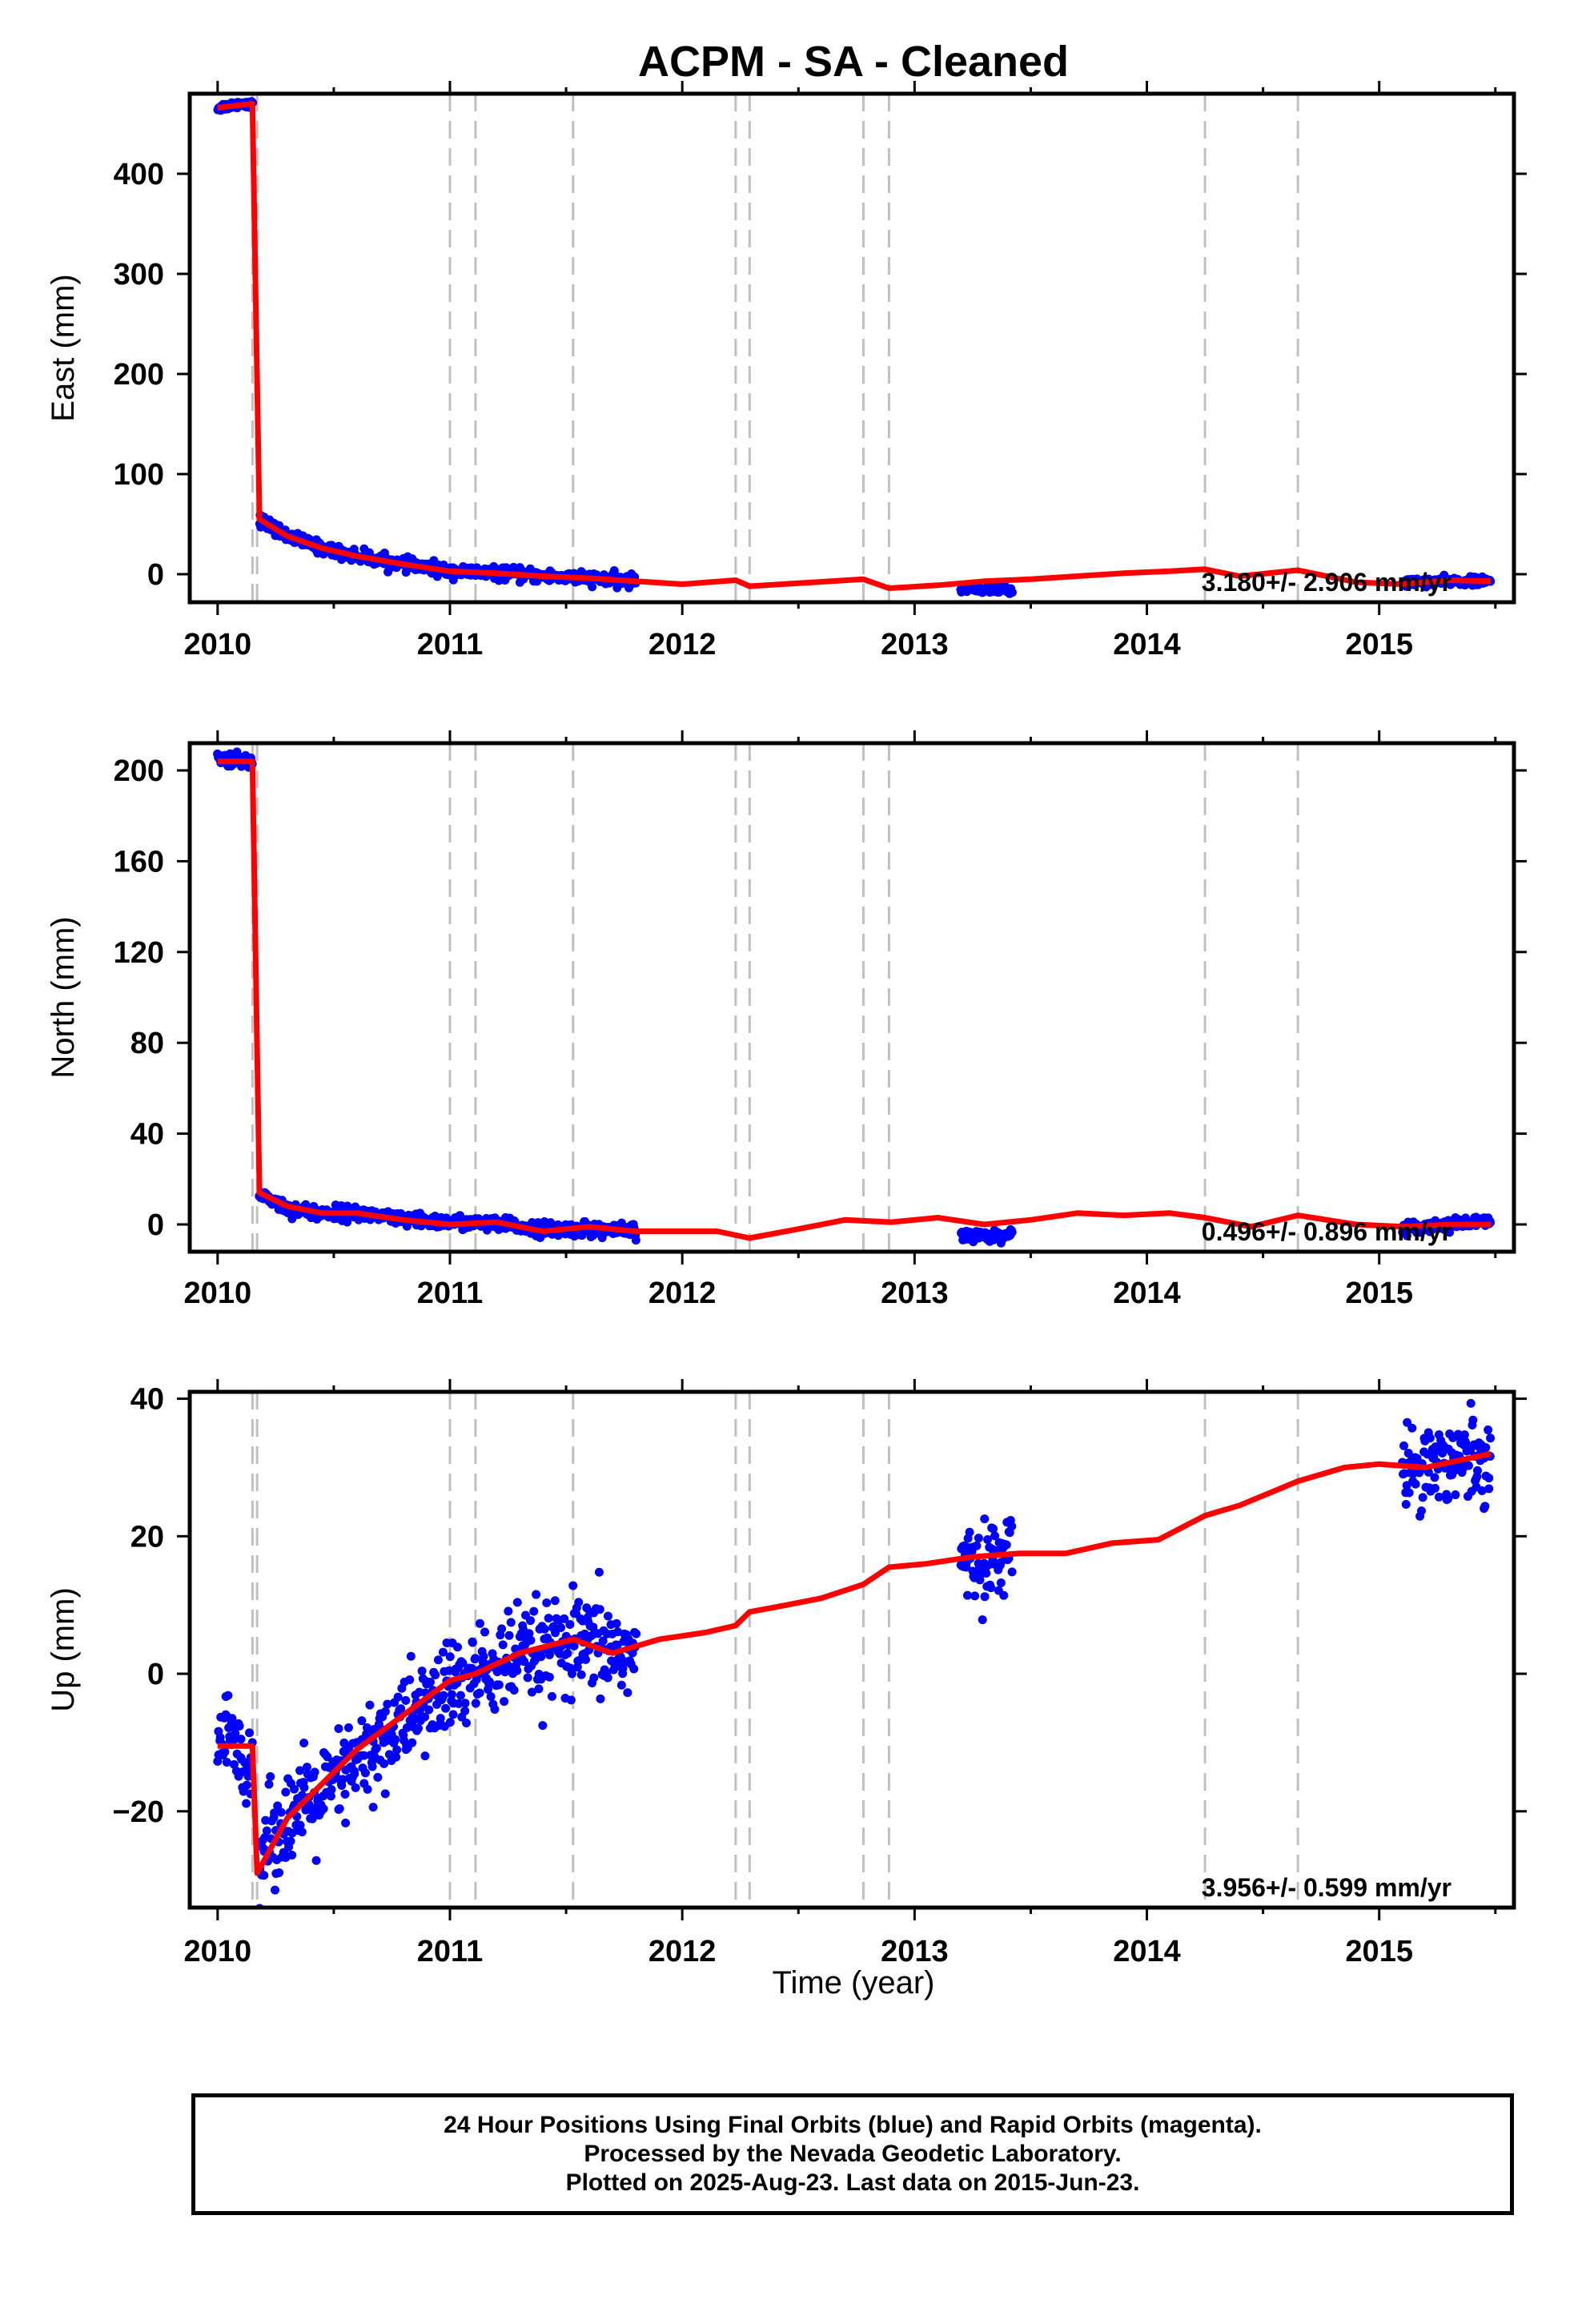 The width and height of the screenshot is (1582, 2324). Describe the element at coordinates (139, 953) in the screenshot. I see `y-tick-label: 120` at that location.